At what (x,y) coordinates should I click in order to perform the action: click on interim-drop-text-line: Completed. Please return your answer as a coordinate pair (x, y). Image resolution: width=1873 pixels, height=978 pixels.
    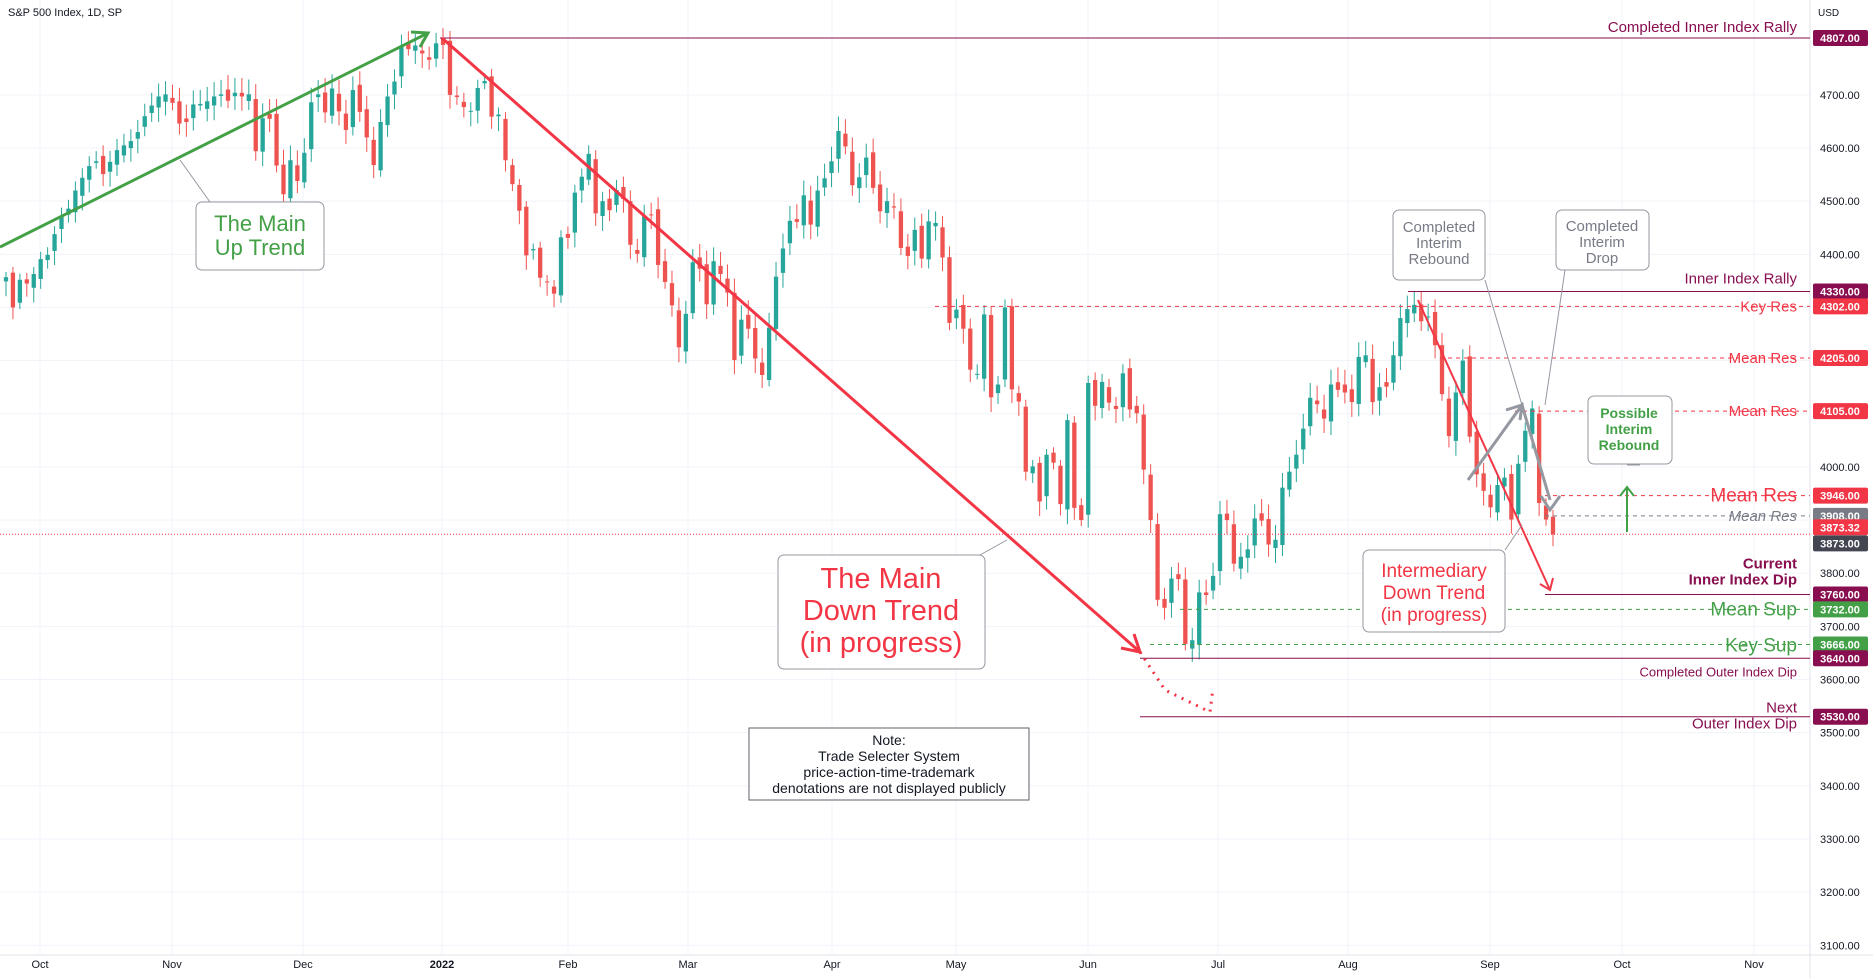
    Looking at the image, I should click on (1602, 226).